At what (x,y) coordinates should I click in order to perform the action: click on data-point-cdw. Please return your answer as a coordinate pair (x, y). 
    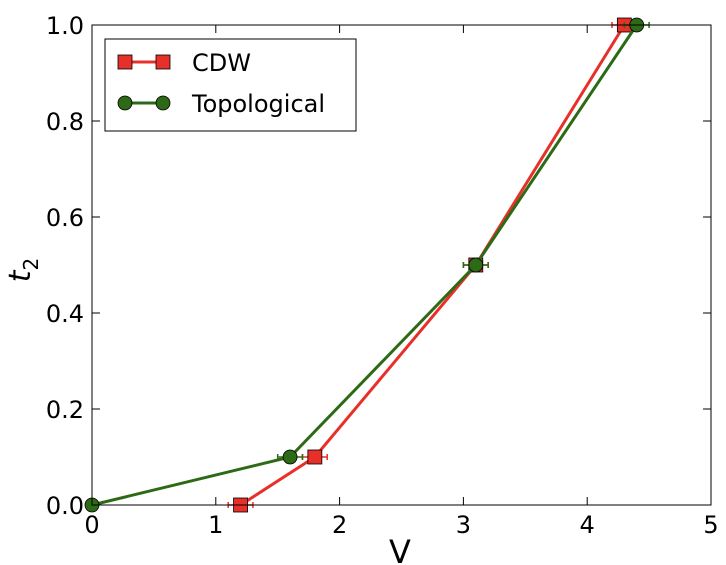
    Looking at the image, I should click on (315, 457).